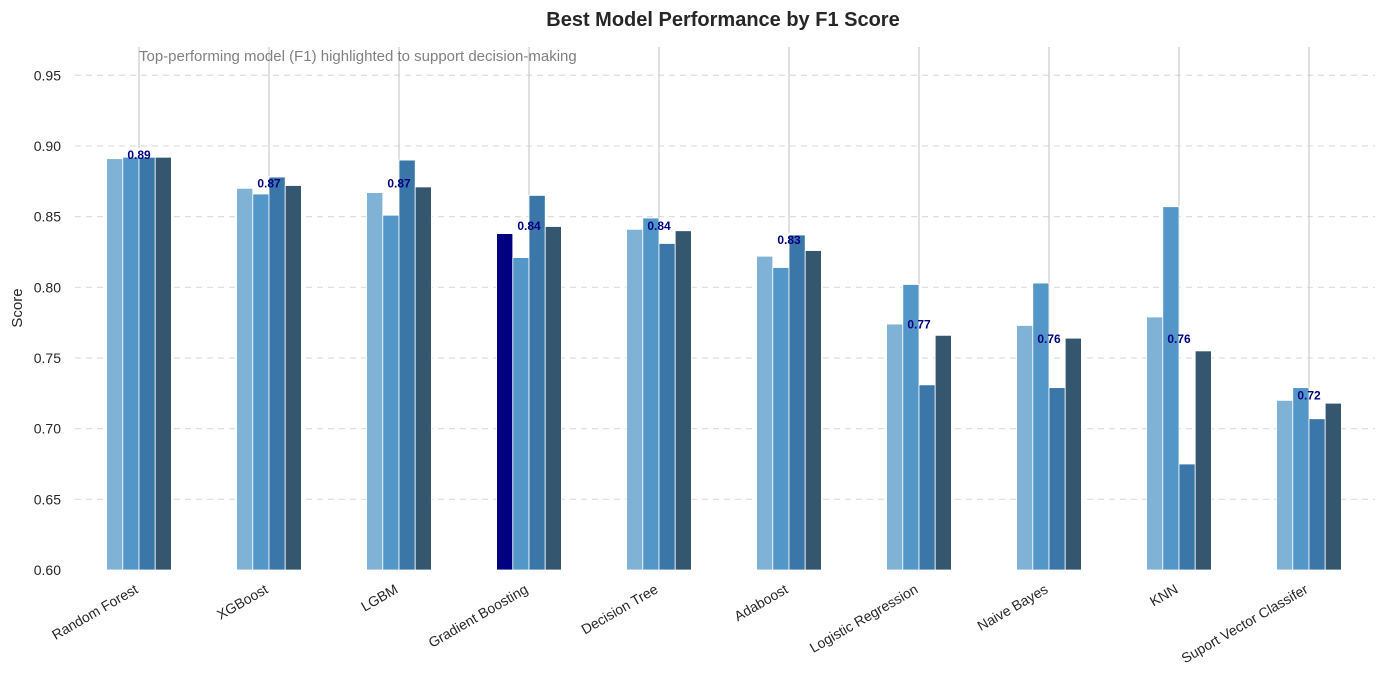 Image resolution: width=1384 pixels, height=684 pixels. Describe the element at coordinates (95, 612) in the screenshot. I see `x-tick-label: Random Forest` at that location.